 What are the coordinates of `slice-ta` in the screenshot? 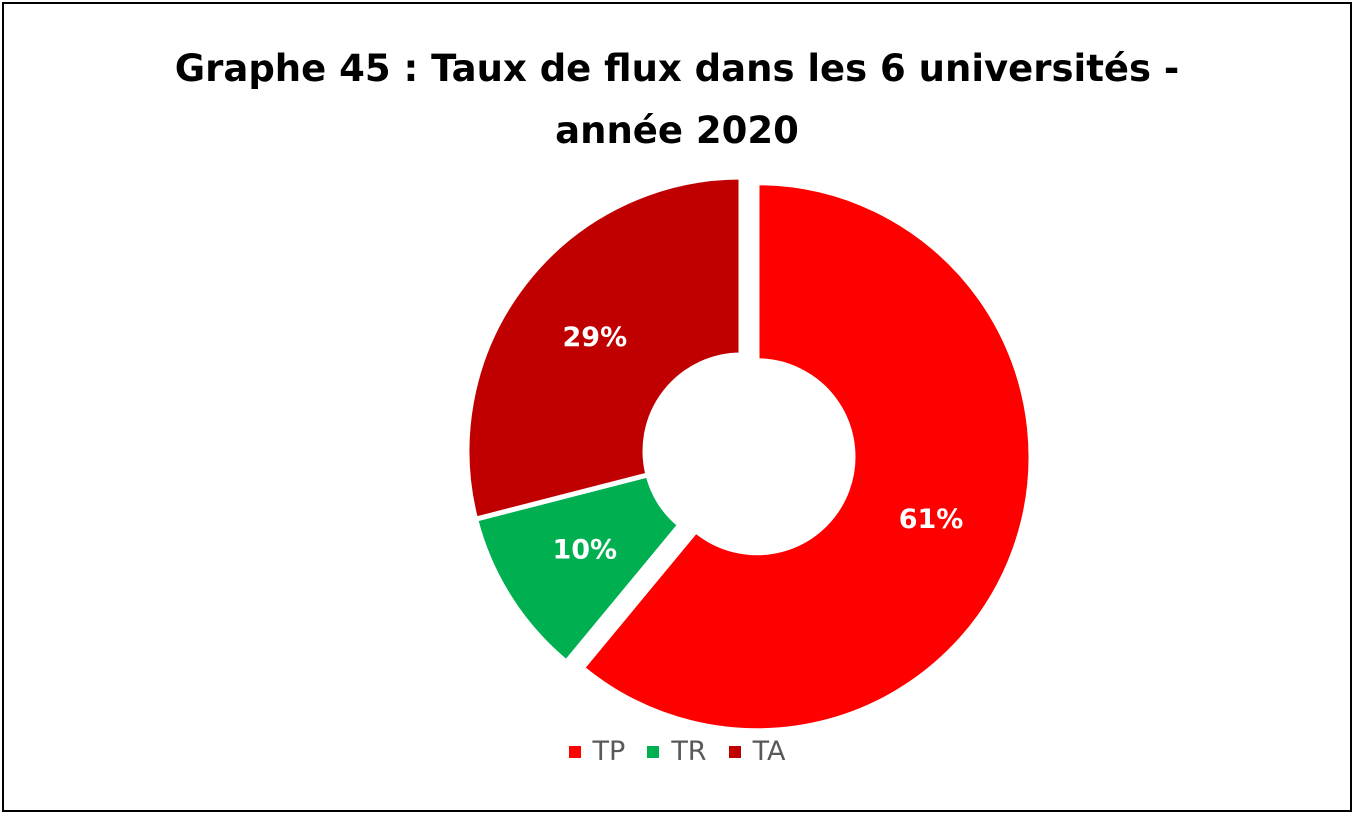 It's located at (604, 348).